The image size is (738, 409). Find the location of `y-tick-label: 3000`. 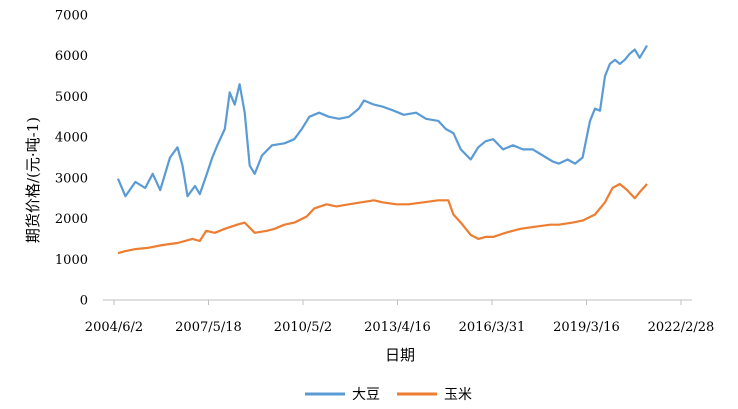

y-tick-label: 3000 is located at coordinates (71, 178).